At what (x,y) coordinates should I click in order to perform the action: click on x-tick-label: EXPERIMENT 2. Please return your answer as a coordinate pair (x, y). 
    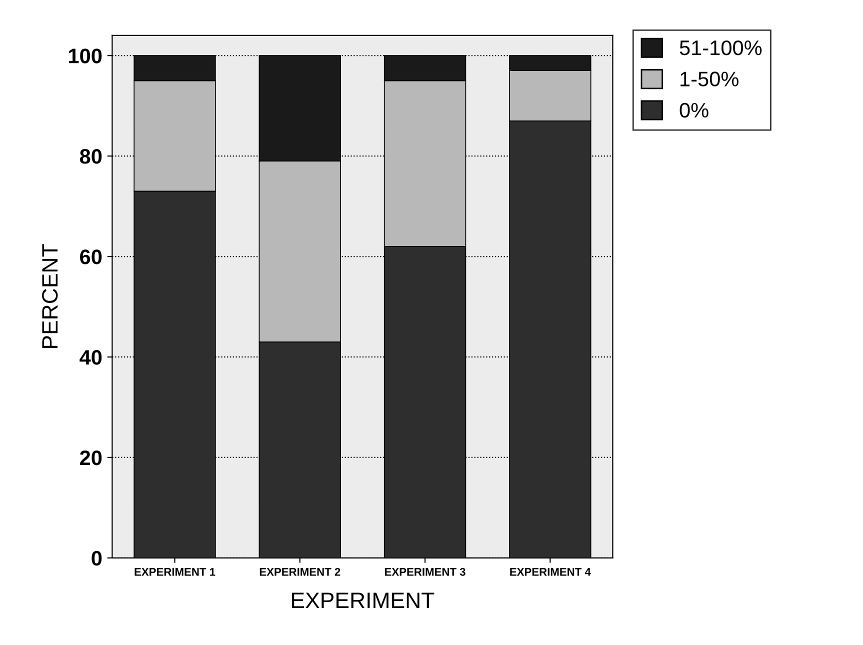
    Looking at the image, I should click on (300, 572).